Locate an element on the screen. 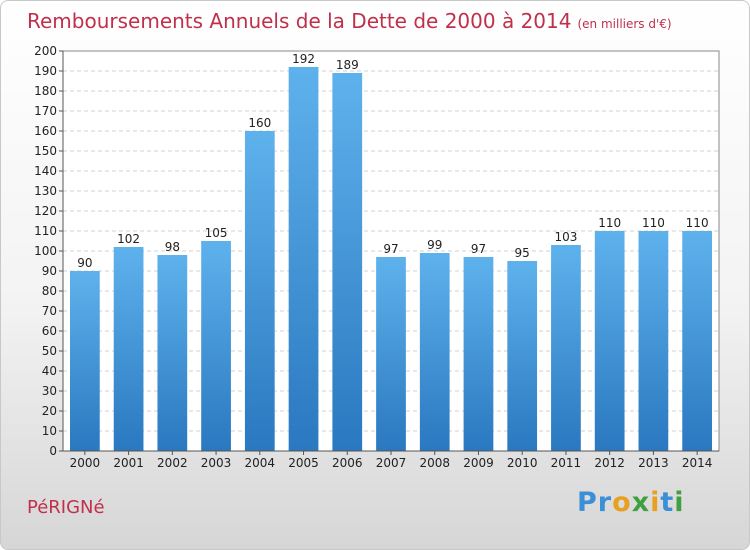 The image size is (750, 550). data-label: 103 is located at coordinates (565, 237).